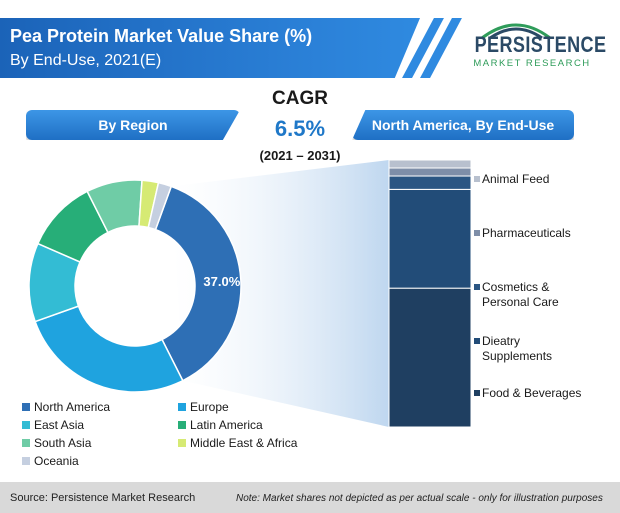 This screenshot has width=620, height=513. Describe the element at coordinates (540, 44) in the screenshot. I see `logo-name: PERSISTENCE` at that location.